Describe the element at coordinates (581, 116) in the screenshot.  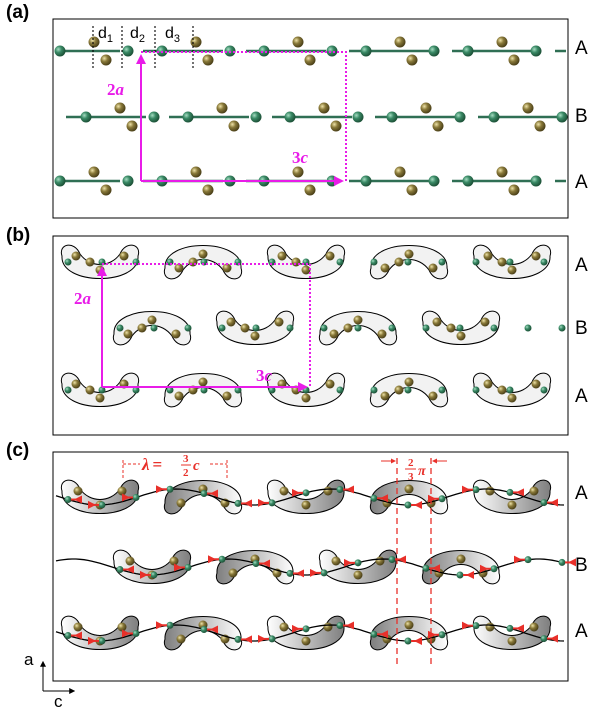
I see `row-label-b-mid: B` at that location.